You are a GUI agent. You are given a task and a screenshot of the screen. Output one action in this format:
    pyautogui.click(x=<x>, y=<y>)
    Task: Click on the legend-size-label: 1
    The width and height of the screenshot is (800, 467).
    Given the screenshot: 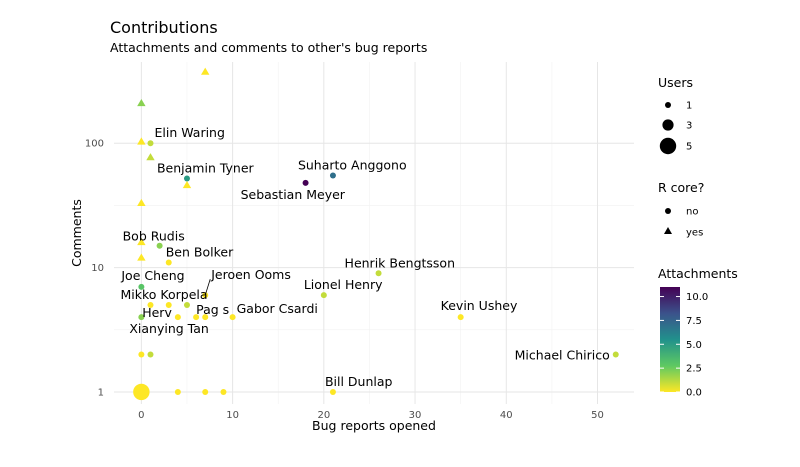 What is the action you would take?
    pyautogui.click(x=689, y=106)
    